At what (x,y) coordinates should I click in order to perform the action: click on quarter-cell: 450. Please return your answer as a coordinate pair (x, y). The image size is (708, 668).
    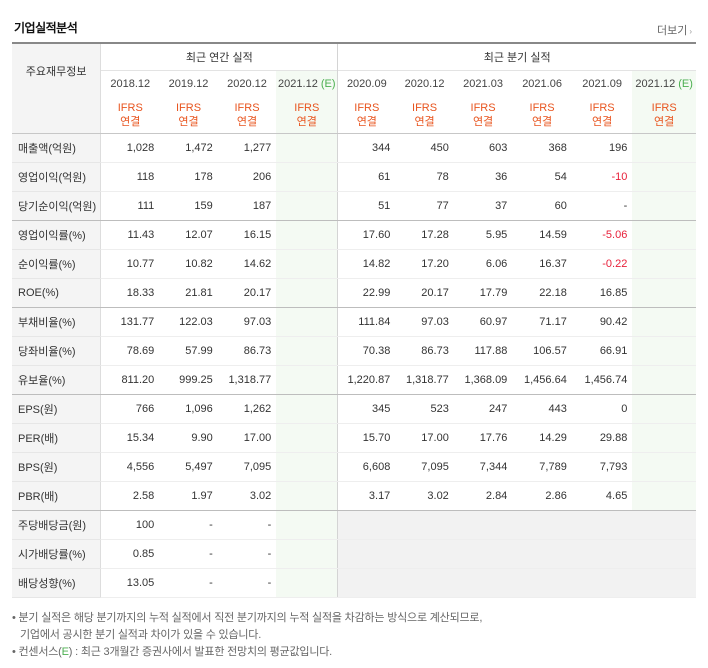
    Looking at the image, I should click on (424, 148).